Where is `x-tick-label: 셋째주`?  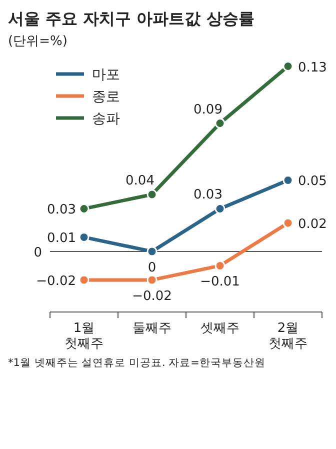
x-tick-label: 셋째주 is located at coordinates (220, 328).